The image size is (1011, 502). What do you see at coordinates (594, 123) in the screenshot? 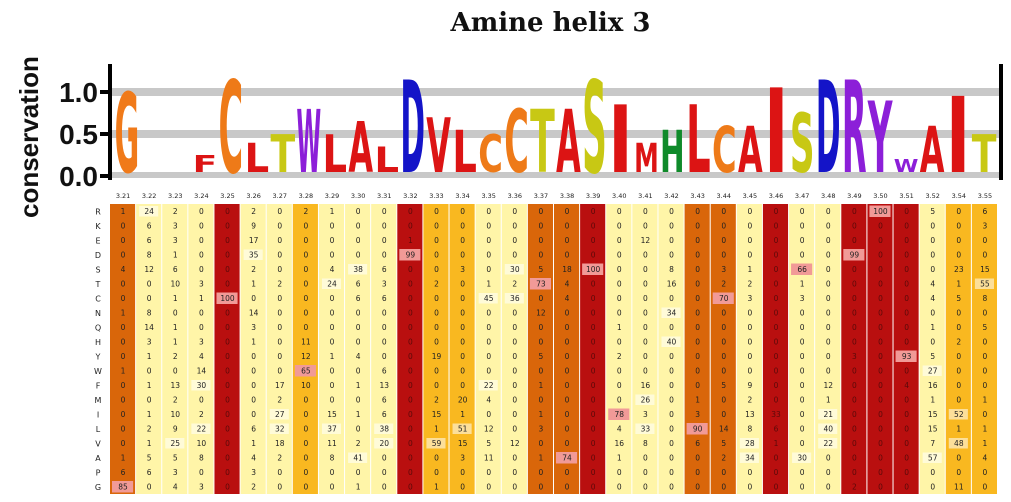
I see `logo-letter: S` at bounding box center [594, 123].